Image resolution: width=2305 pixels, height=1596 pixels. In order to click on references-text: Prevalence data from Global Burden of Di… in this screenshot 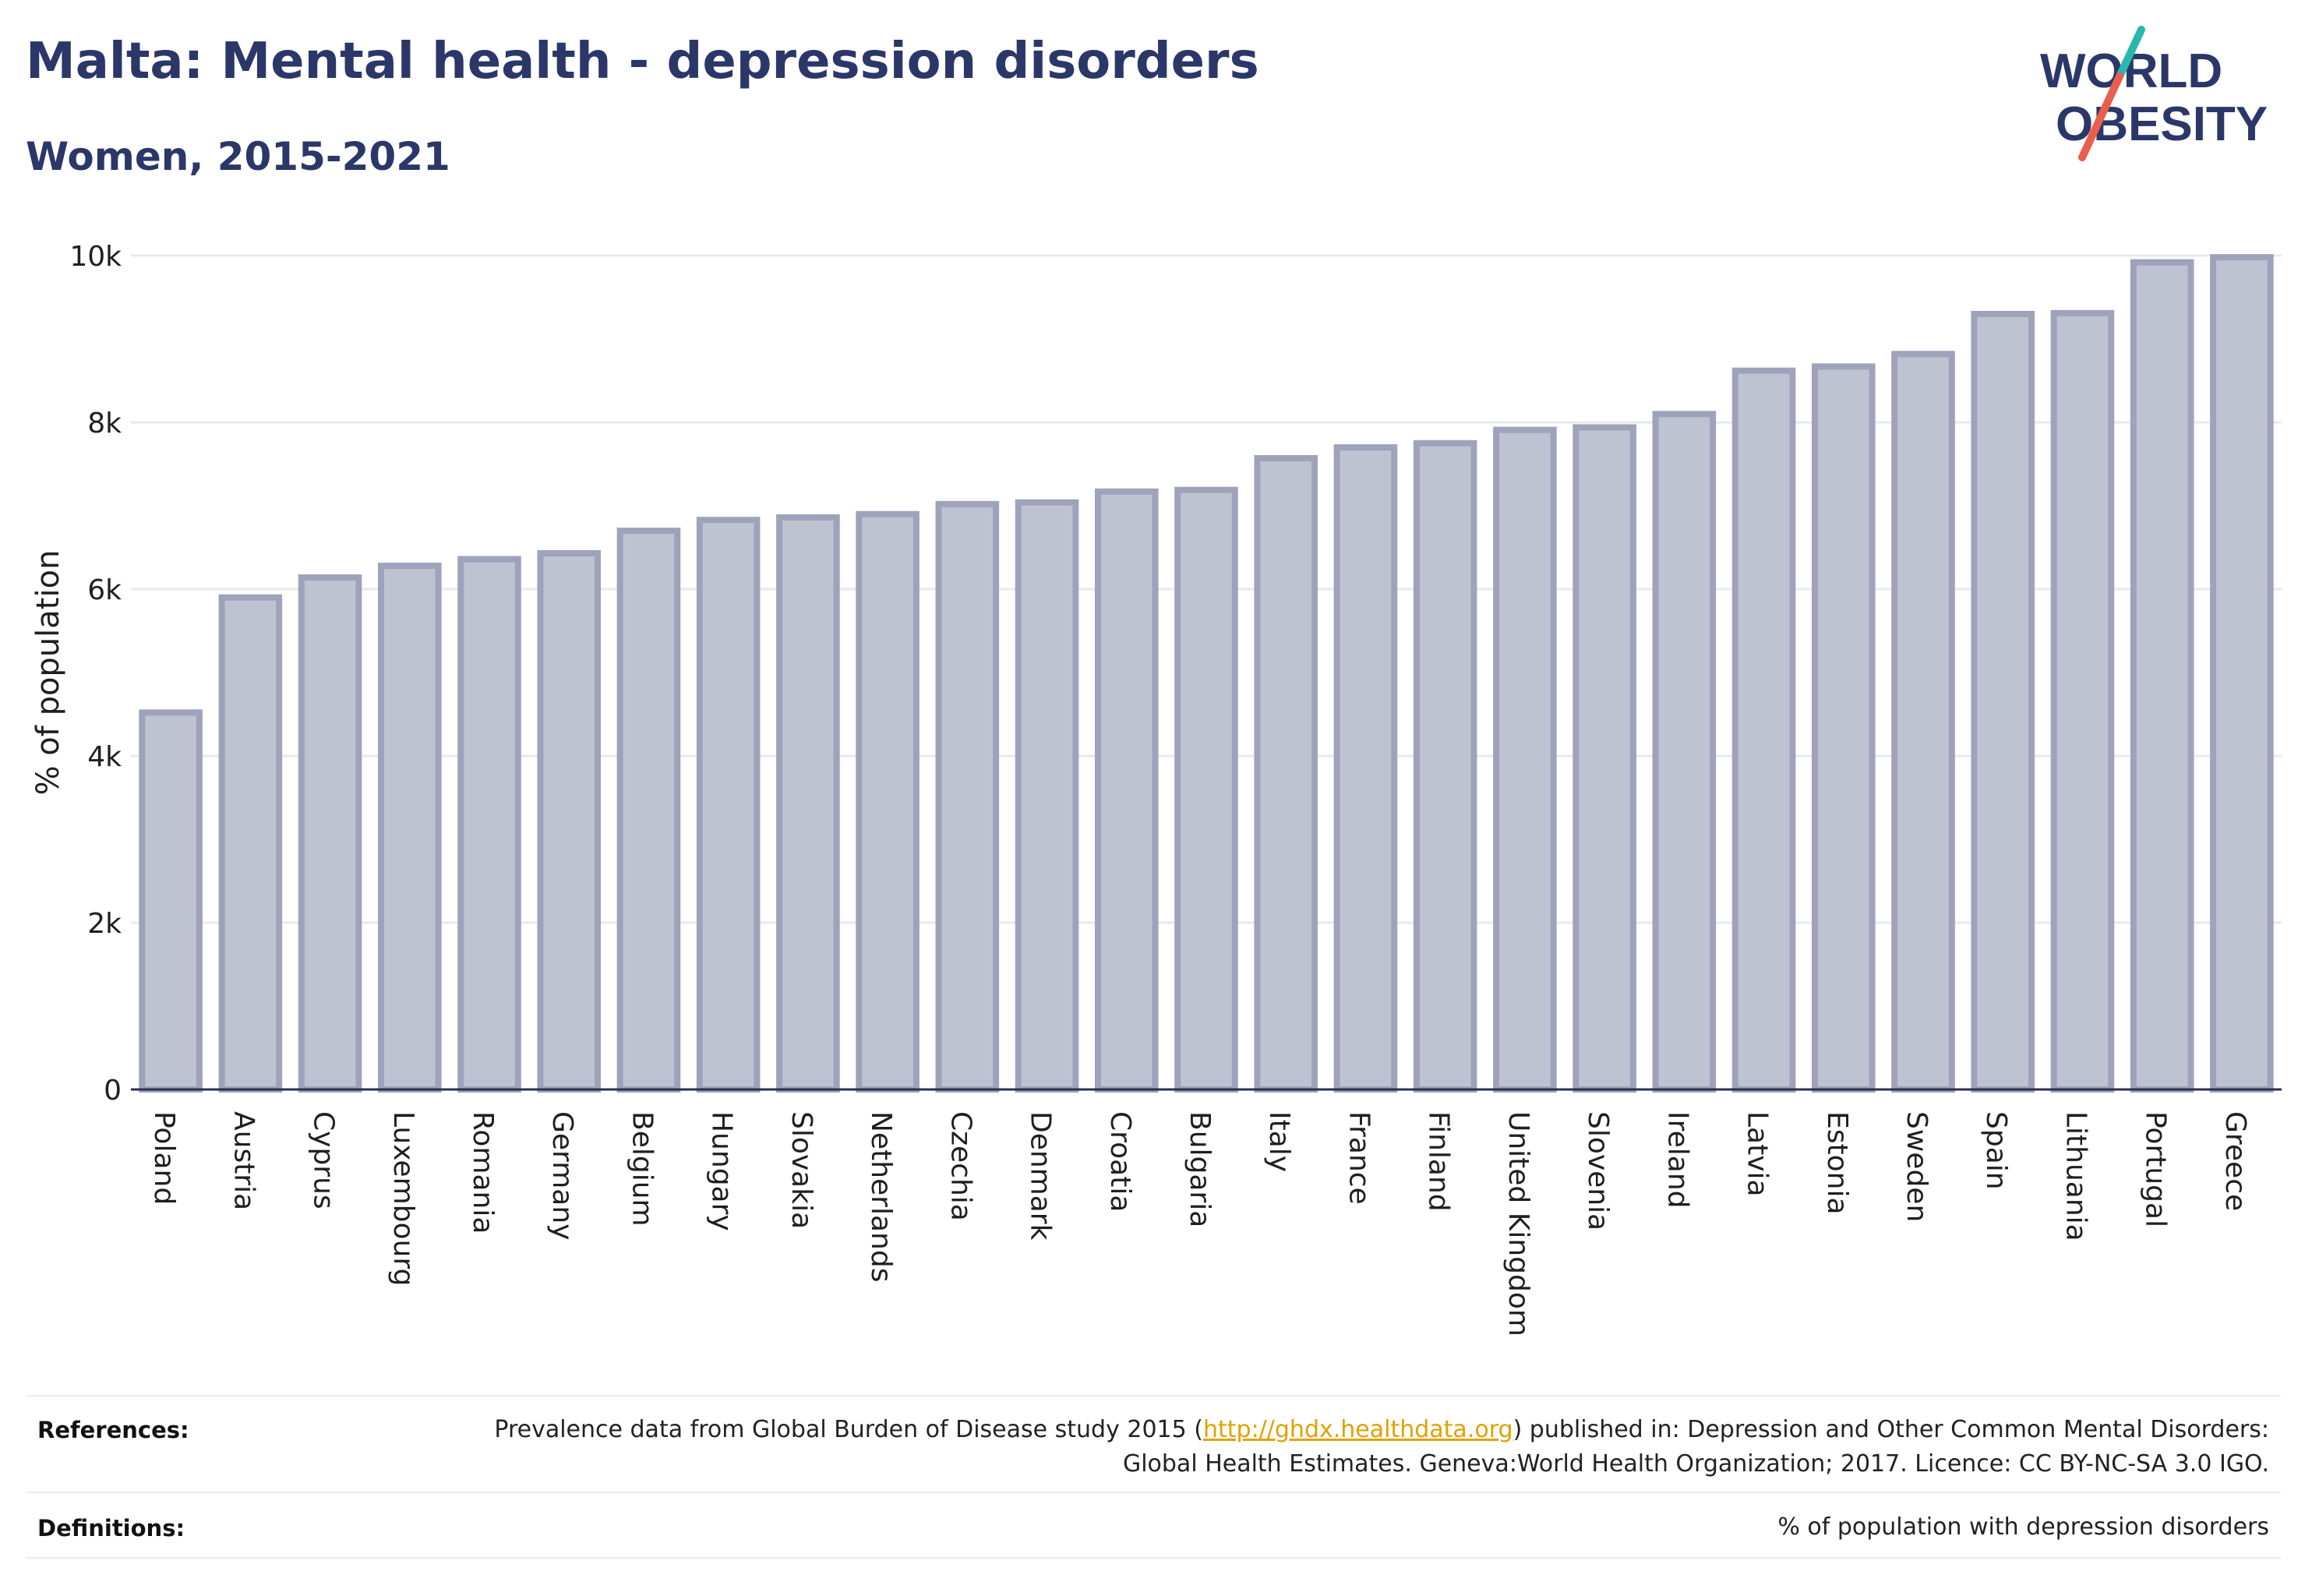, I will do `click(1381, 1447)`.